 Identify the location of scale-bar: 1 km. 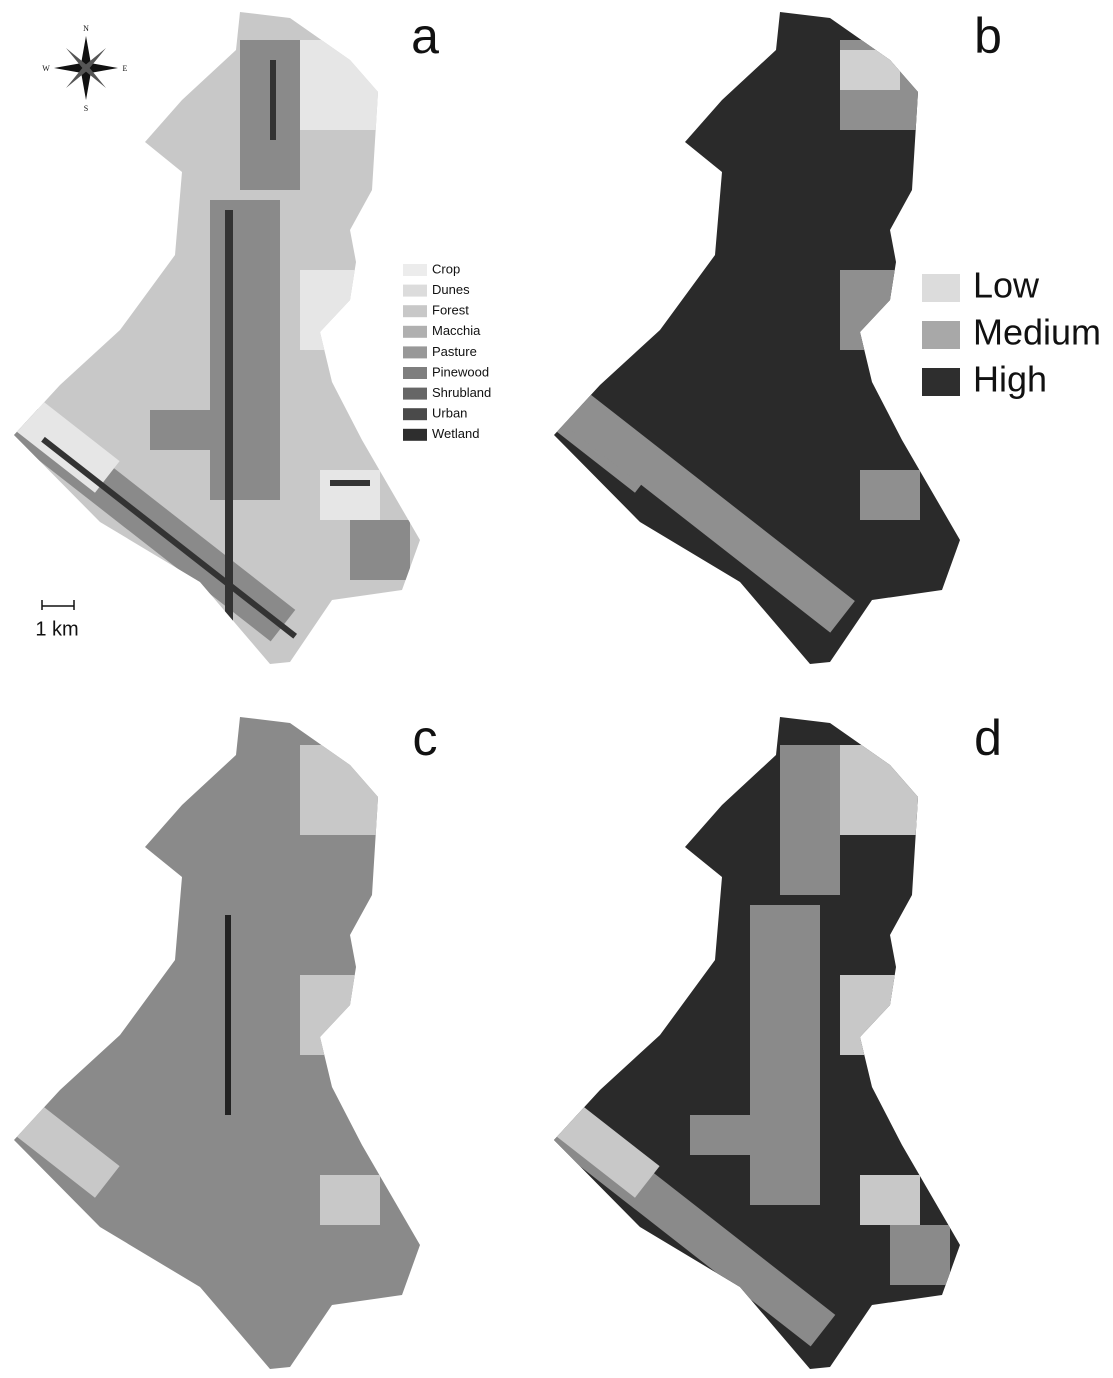
(57, 620).